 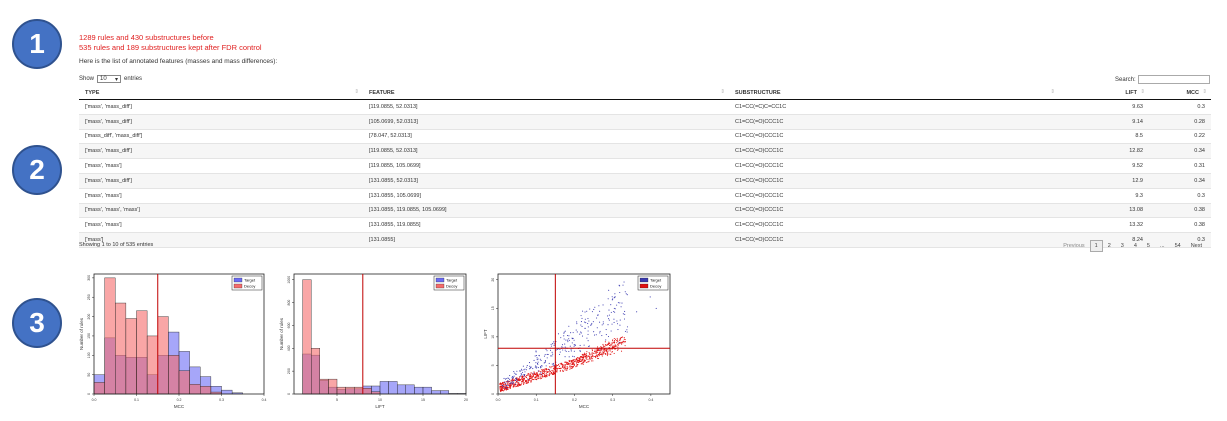 What do you see at coordinates (1122, 246) in the screenshot?
I see `pagination-page-3: 3` at bounding box center [1122, 246].